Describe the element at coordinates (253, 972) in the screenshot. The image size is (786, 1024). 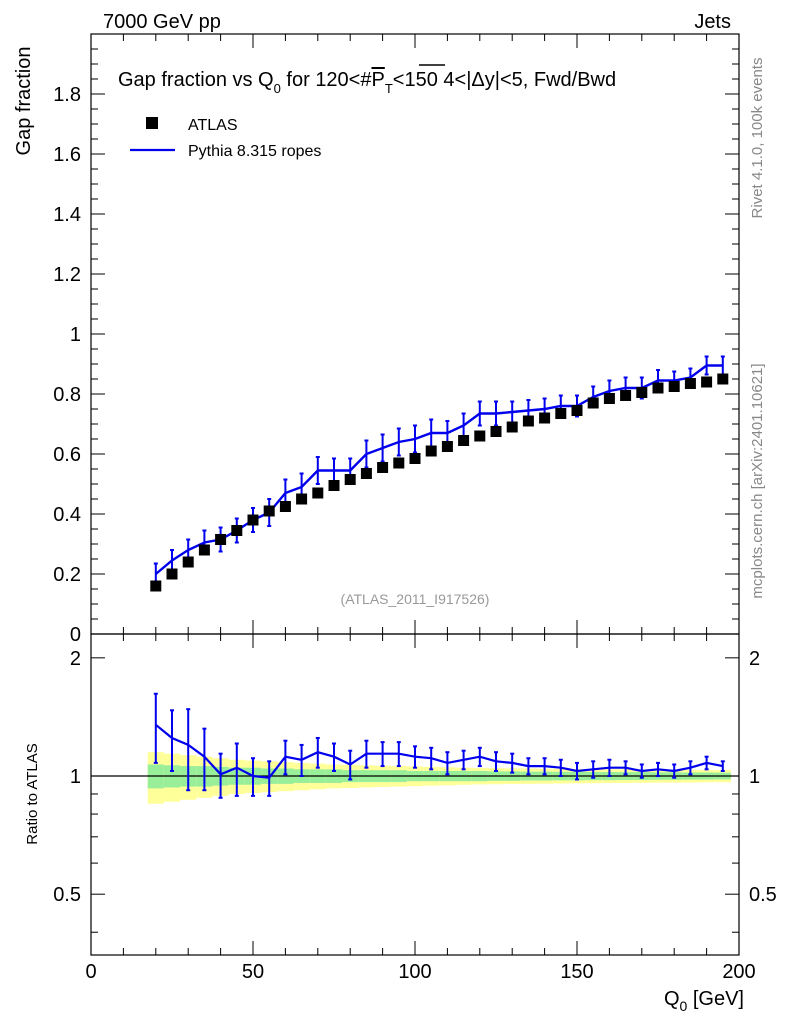
I see `x-tick-label: 50` at that location.